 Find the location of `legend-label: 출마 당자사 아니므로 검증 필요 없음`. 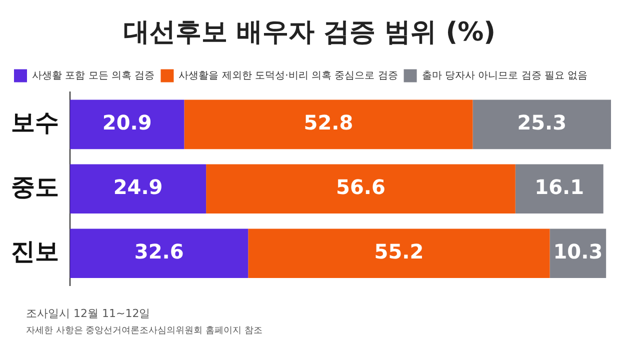

legend-label: 출마 당자사 아니므로 검증 필요 없음 is located at coordinates (505, 76).